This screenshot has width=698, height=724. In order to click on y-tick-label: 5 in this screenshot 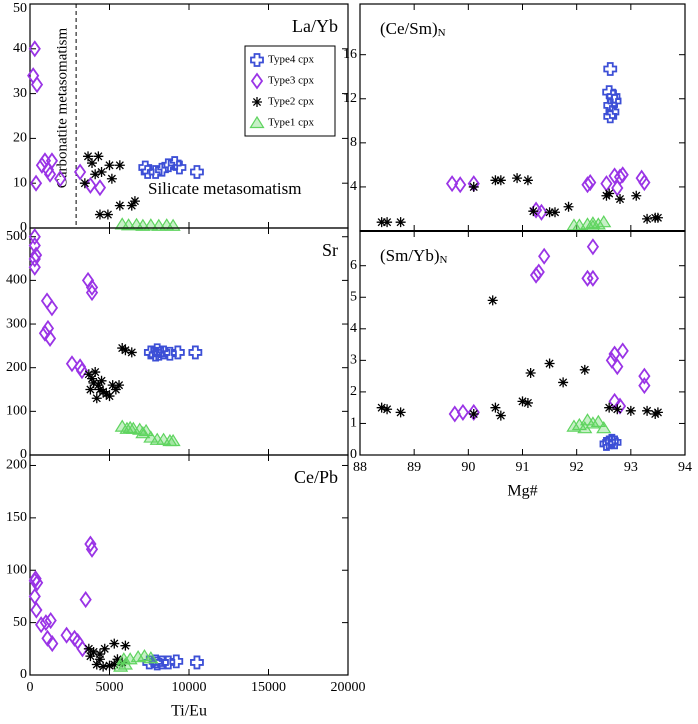, I will do `click(353, 296)`.